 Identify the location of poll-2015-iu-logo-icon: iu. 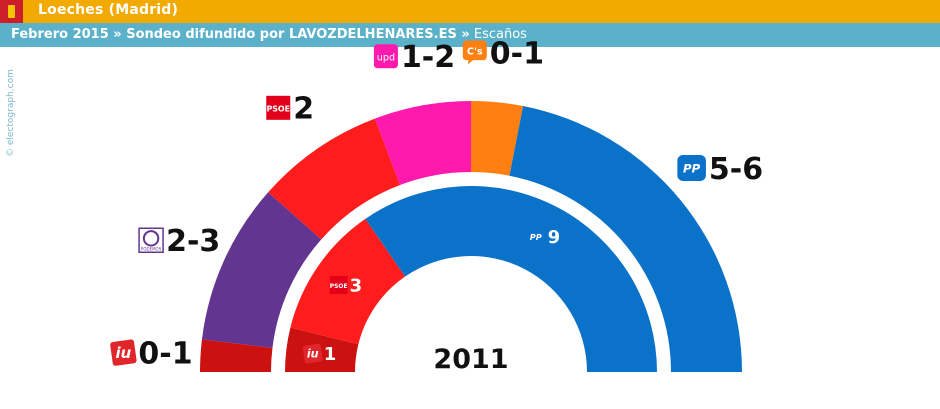
(123, 352).